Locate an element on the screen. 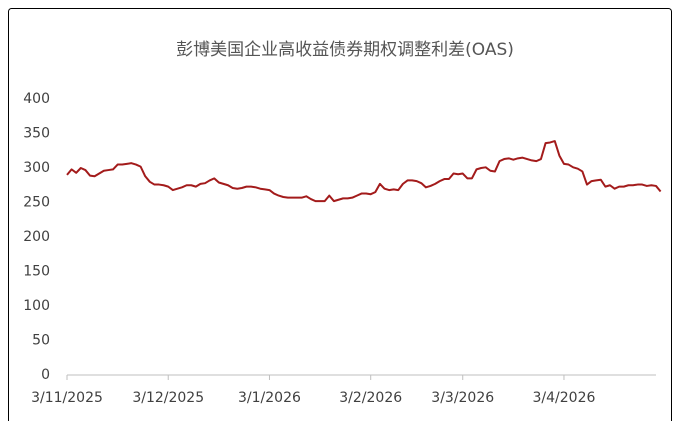  y-tick-label: 100 is located at coordinates (36, 306).